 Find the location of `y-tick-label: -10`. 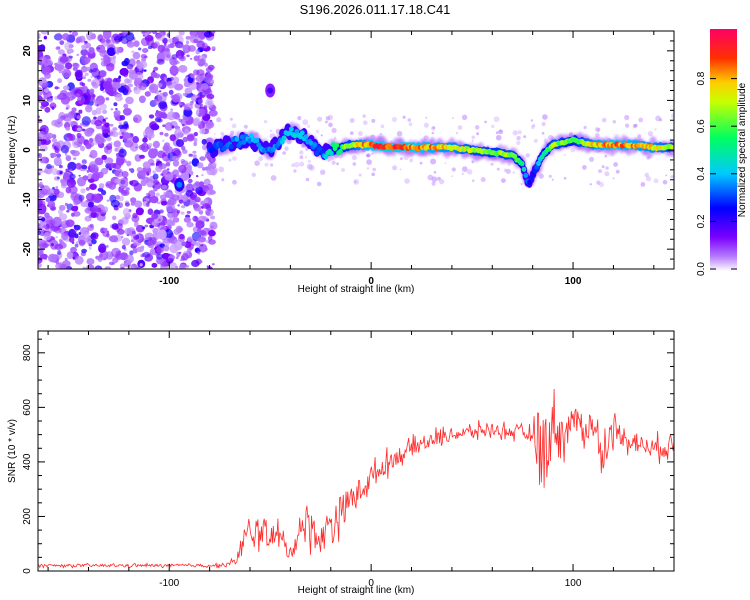

y-tick-label: -10 is located at coordinates (27, 199).